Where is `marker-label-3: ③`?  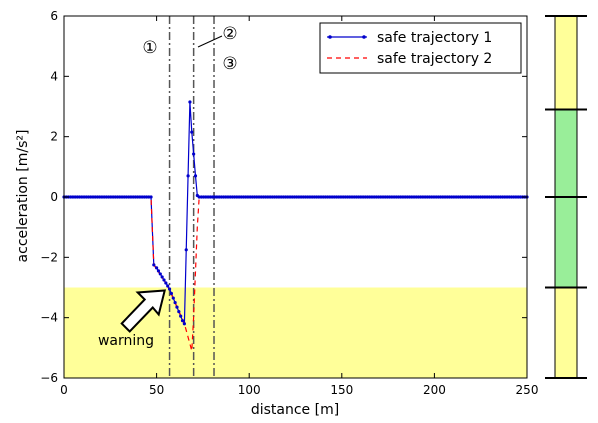
marker-label-3: ③ is located at coordinates (229, 64).